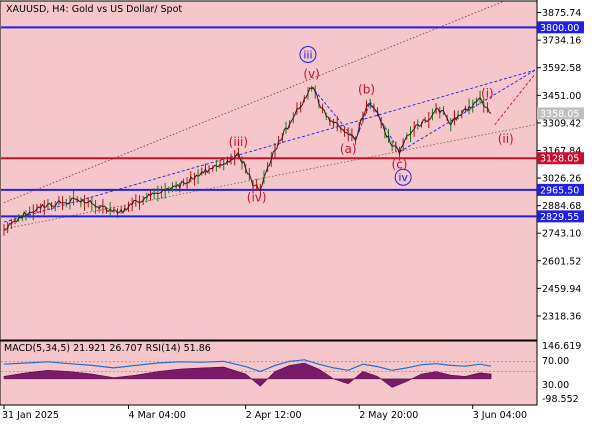  Describe the element at coordinates (555, 361) in the screenshot. I see `macd-tick-70: 70.00` at that location.